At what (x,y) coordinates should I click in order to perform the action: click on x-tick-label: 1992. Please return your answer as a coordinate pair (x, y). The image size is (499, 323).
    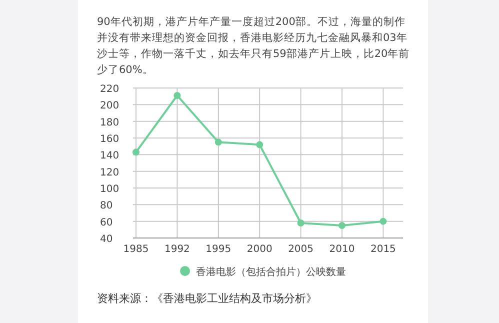
    Looking at the image, I should click on (177, 249).